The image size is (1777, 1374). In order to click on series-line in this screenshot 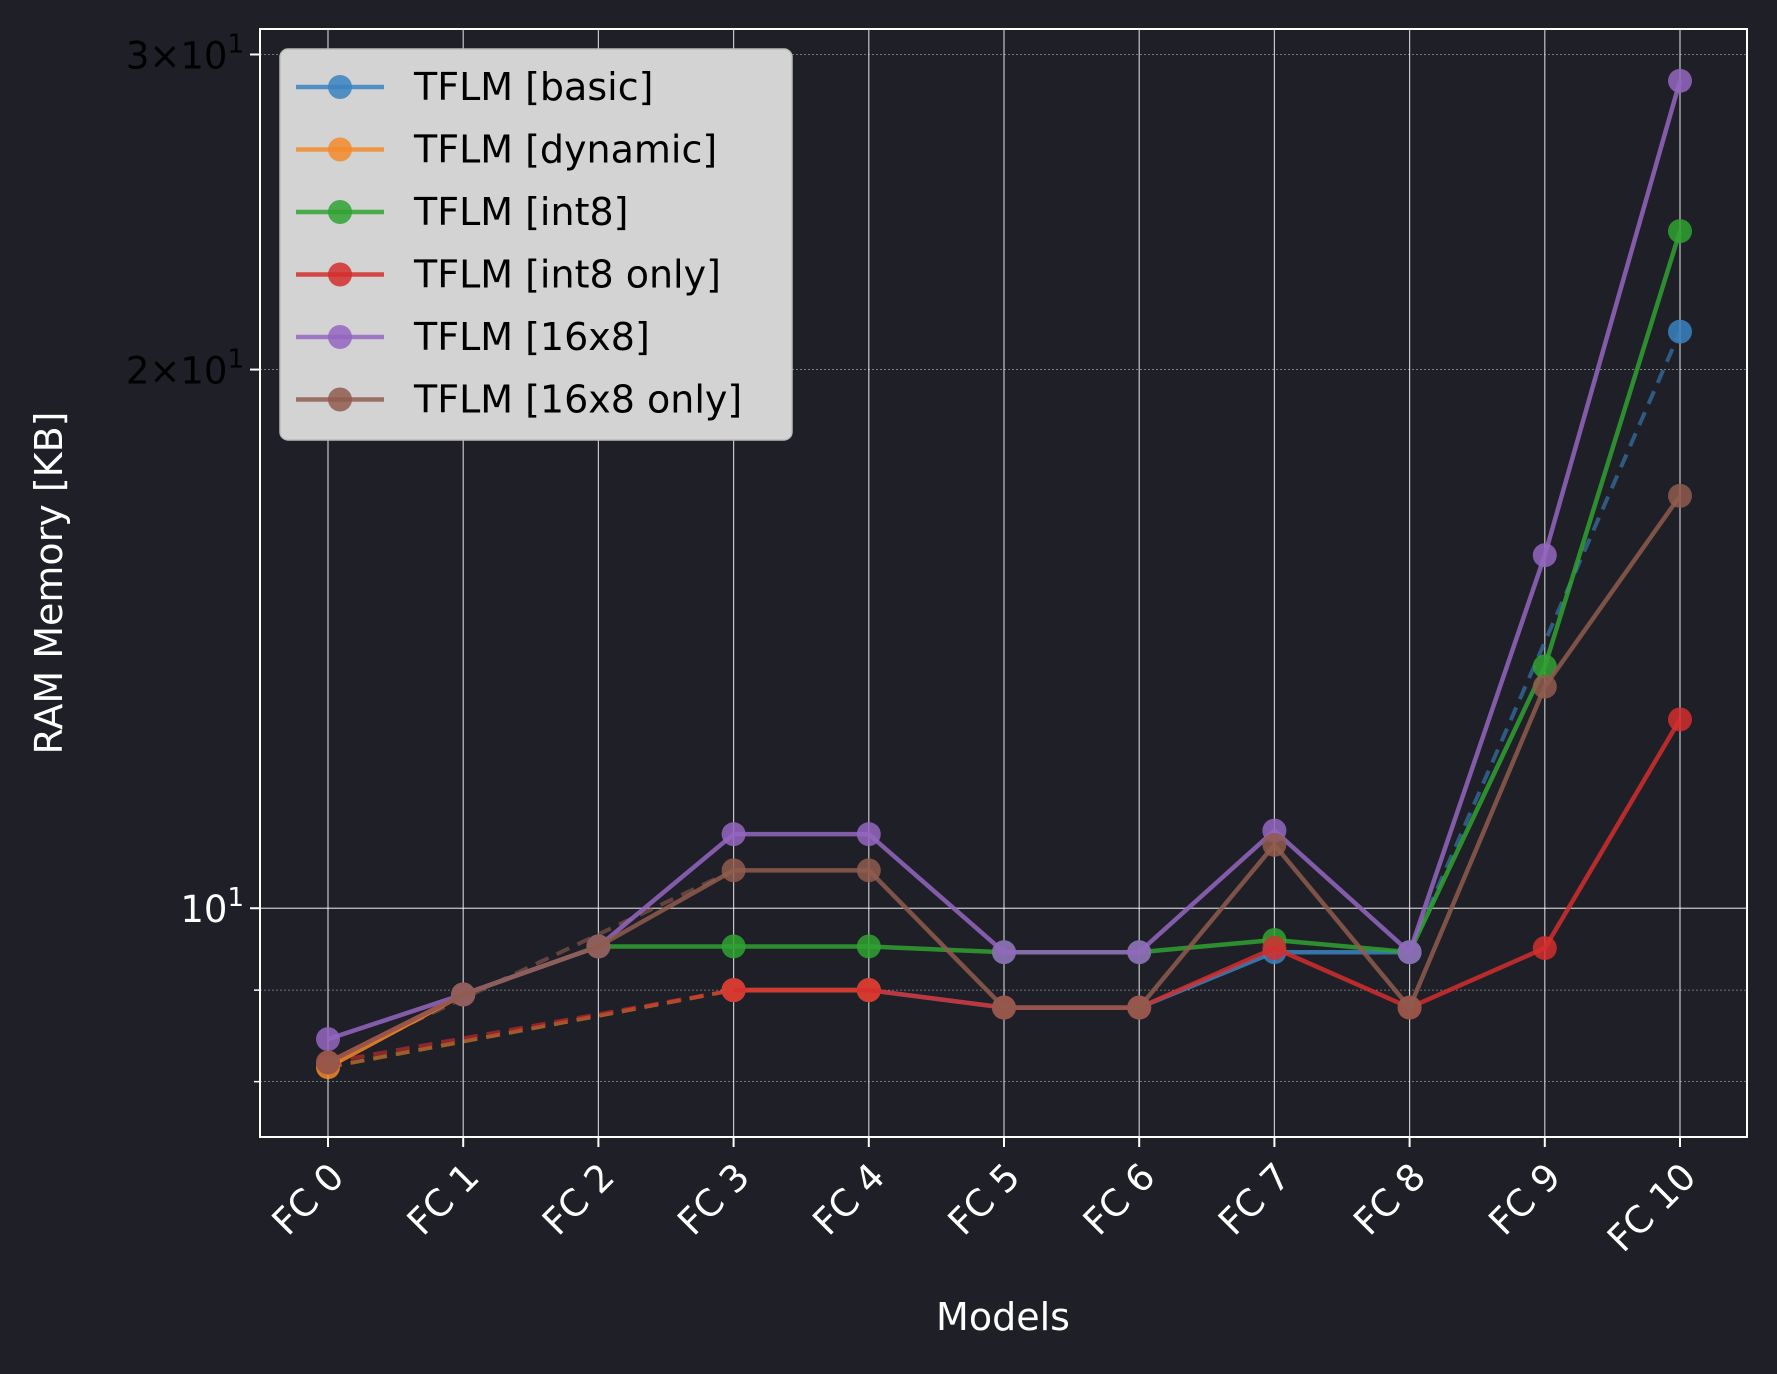, I will do `click(1207, 864)`.